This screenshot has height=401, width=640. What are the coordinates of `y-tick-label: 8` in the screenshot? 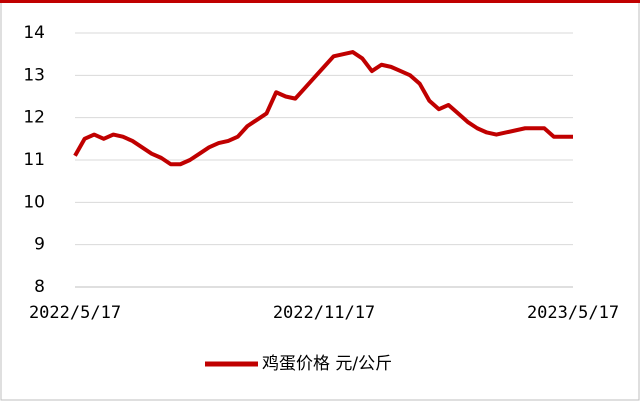 It's located at (39, 287).